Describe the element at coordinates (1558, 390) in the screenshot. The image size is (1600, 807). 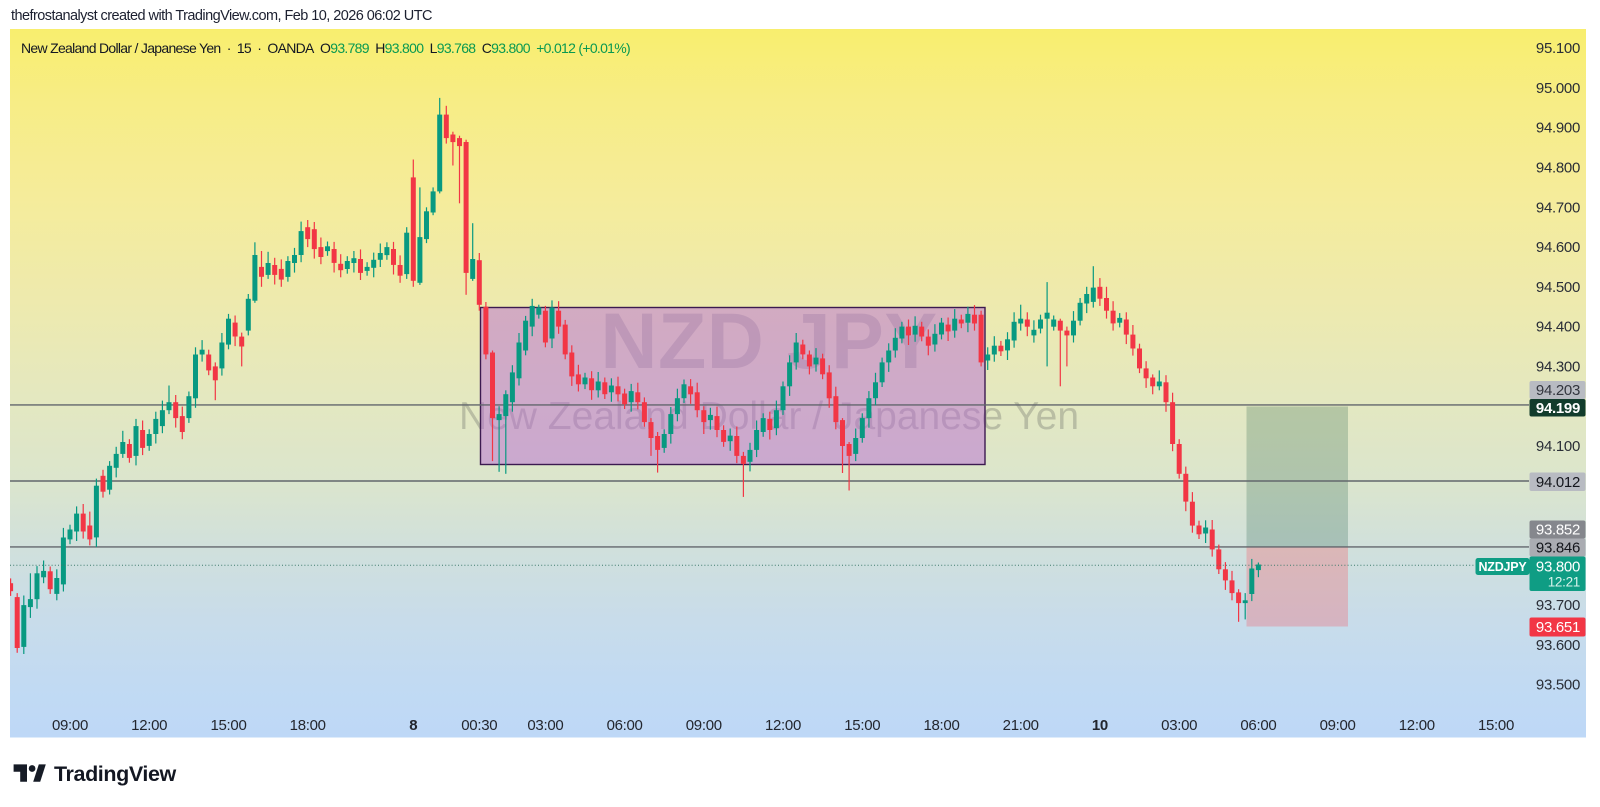
I see `svg-text: 94.203` at that location.